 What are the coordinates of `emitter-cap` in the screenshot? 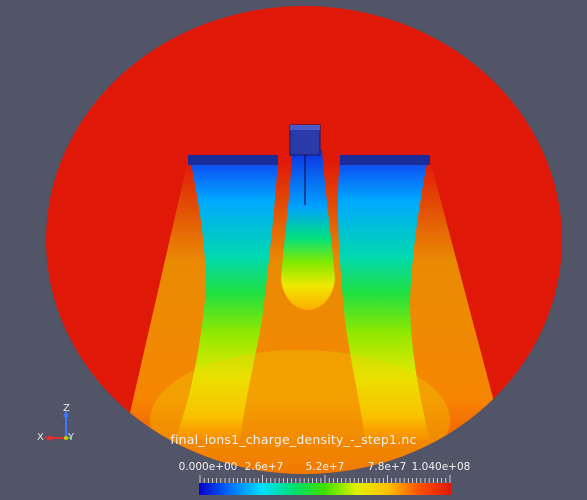 It's located at (305, 127).